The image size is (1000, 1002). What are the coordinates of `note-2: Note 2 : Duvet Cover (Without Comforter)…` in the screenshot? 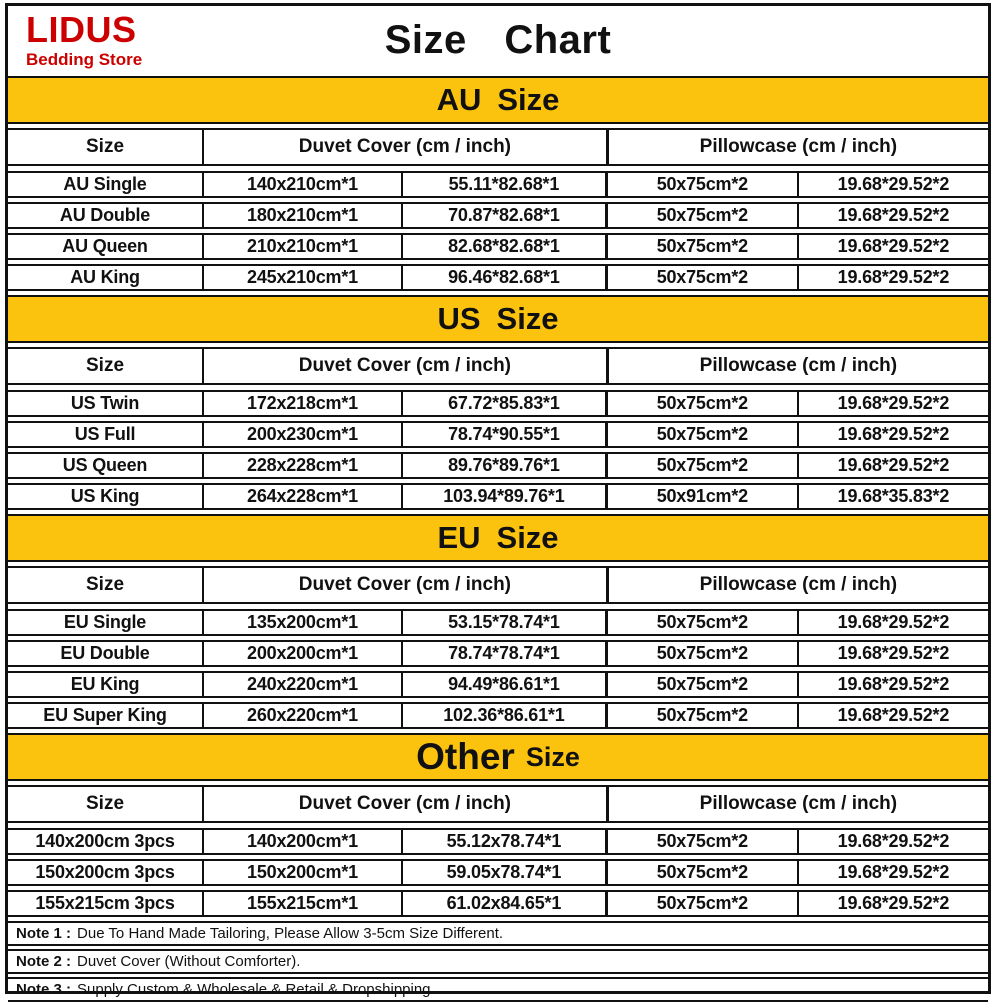 It's located at (498, 961).